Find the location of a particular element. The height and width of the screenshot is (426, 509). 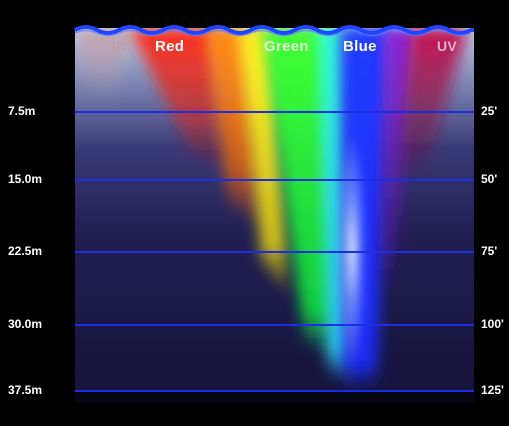

light-core-glow is located at coordinates (352, 250).